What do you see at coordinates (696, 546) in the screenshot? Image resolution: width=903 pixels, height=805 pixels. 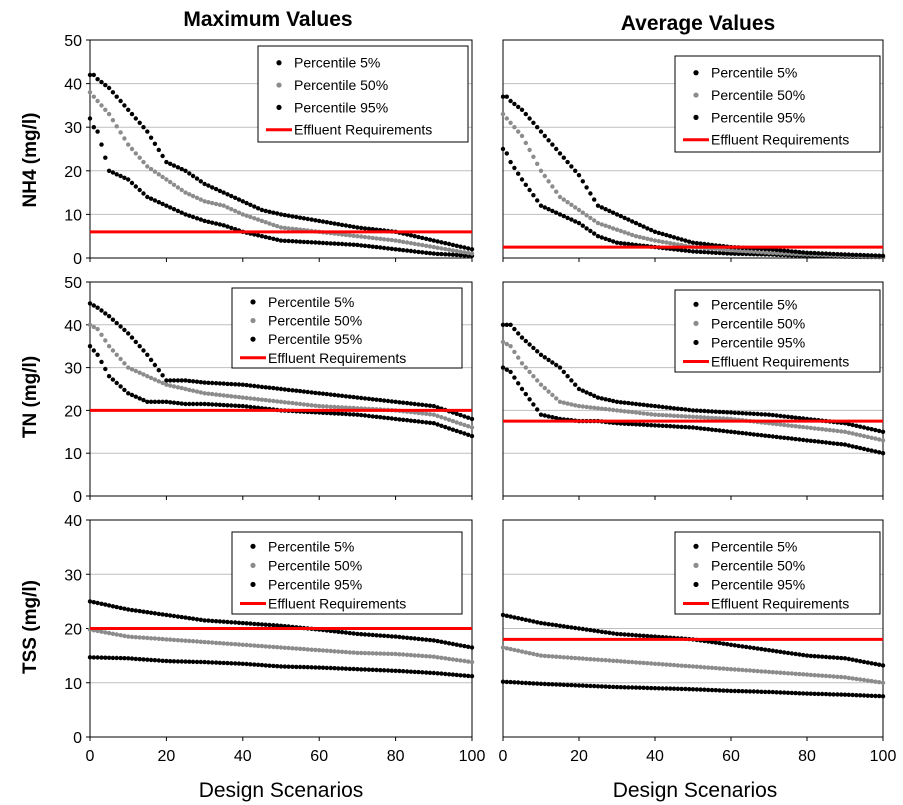 I see `legend-swatch-percentile` at bounding box center [696, 546].